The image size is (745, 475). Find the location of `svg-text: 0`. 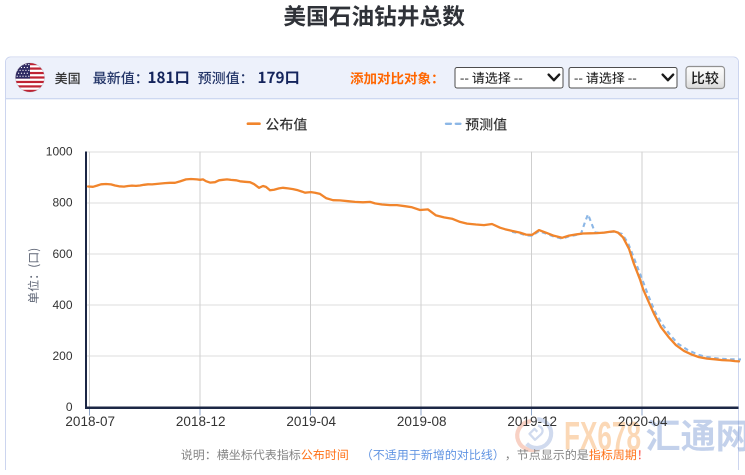

svg-text: 0 is located at coordinates (69, 407).